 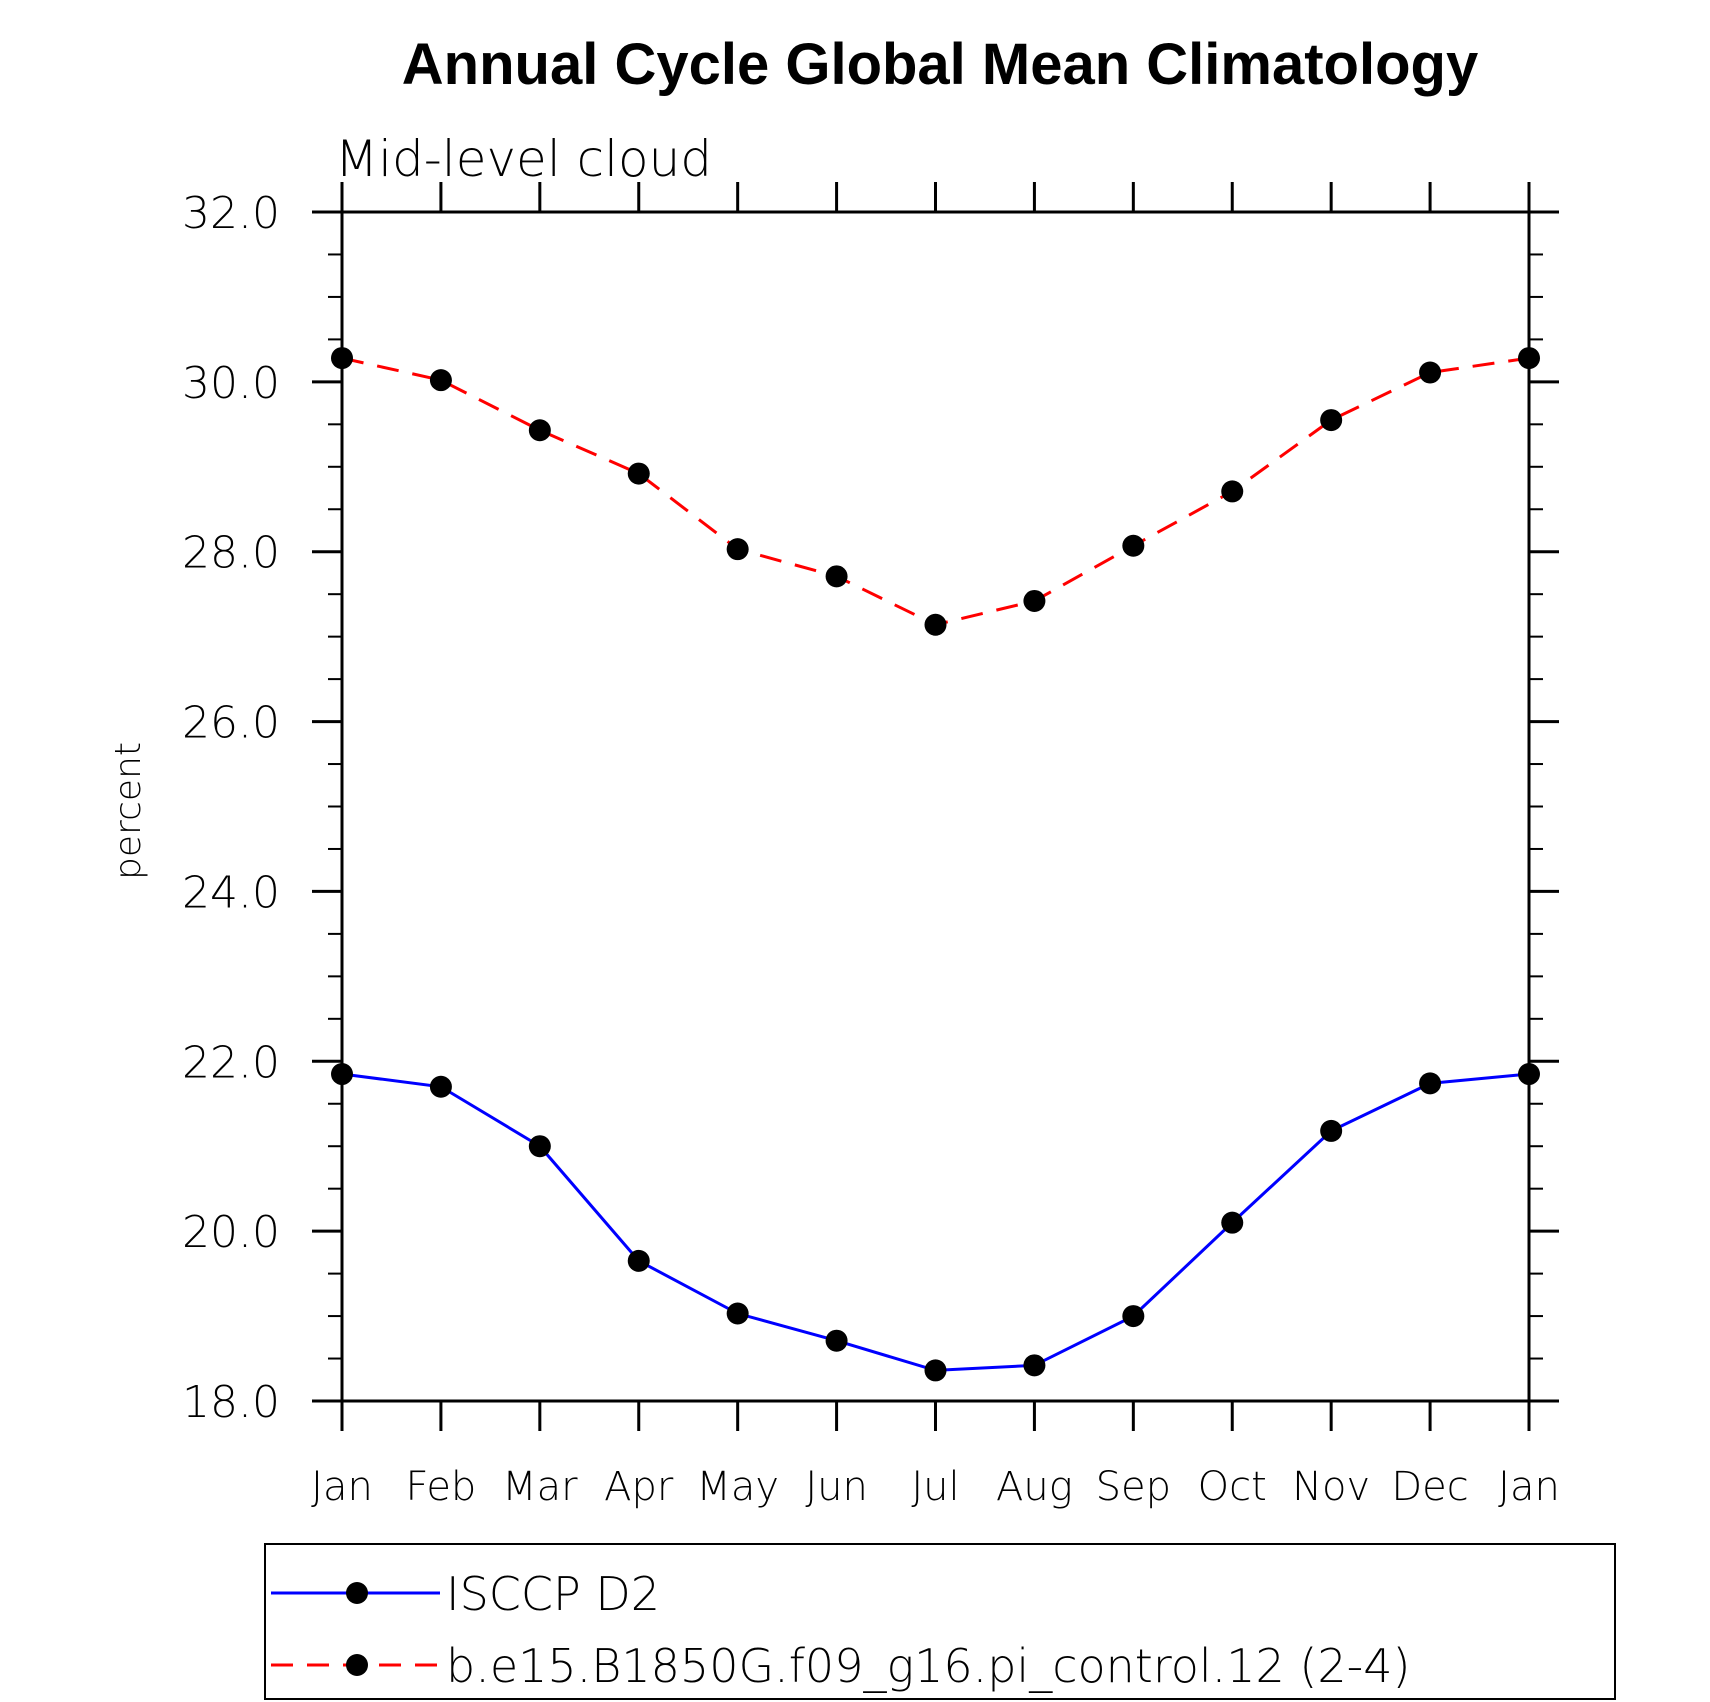 I want to click on legend-label-1: ISCCP D2, so click(x=553, y=1594).